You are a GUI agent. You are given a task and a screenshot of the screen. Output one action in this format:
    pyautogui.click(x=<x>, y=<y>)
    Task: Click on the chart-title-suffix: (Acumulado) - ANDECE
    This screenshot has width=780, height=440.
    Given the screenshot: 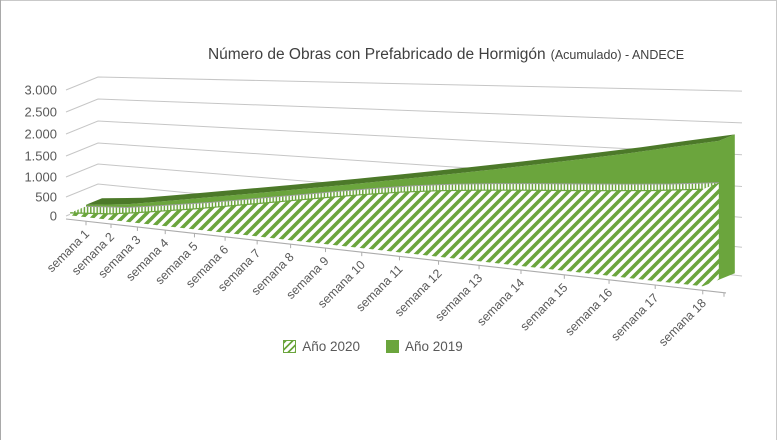 What is the action you would take?
    pyautogui.click(x=617, y=55)
    